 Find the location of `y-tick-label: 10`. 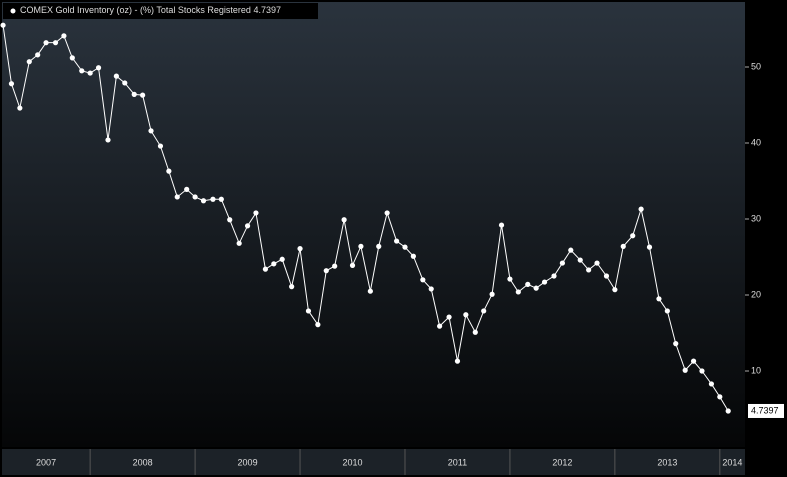

y-tick-label: 10 is located at coordinates (756, 370).